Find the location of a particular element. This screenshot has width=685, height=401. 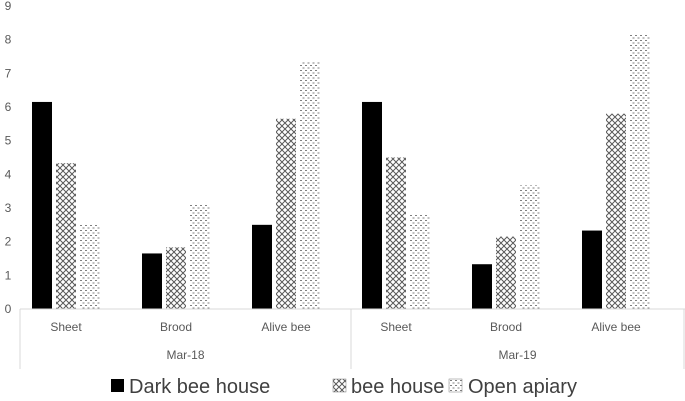

y-tick-label: 5 is located at coordinates (8, 141).